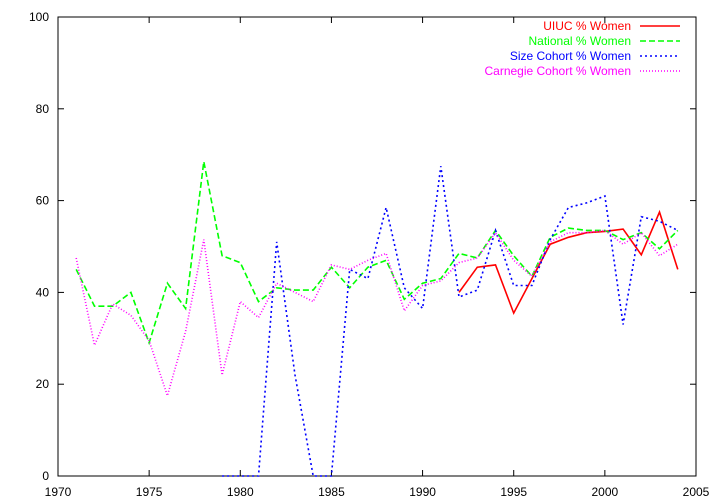  Describe the element at coordinates (240, 492) in the screenshot. I see `x-tick-label: 1980` at that location.